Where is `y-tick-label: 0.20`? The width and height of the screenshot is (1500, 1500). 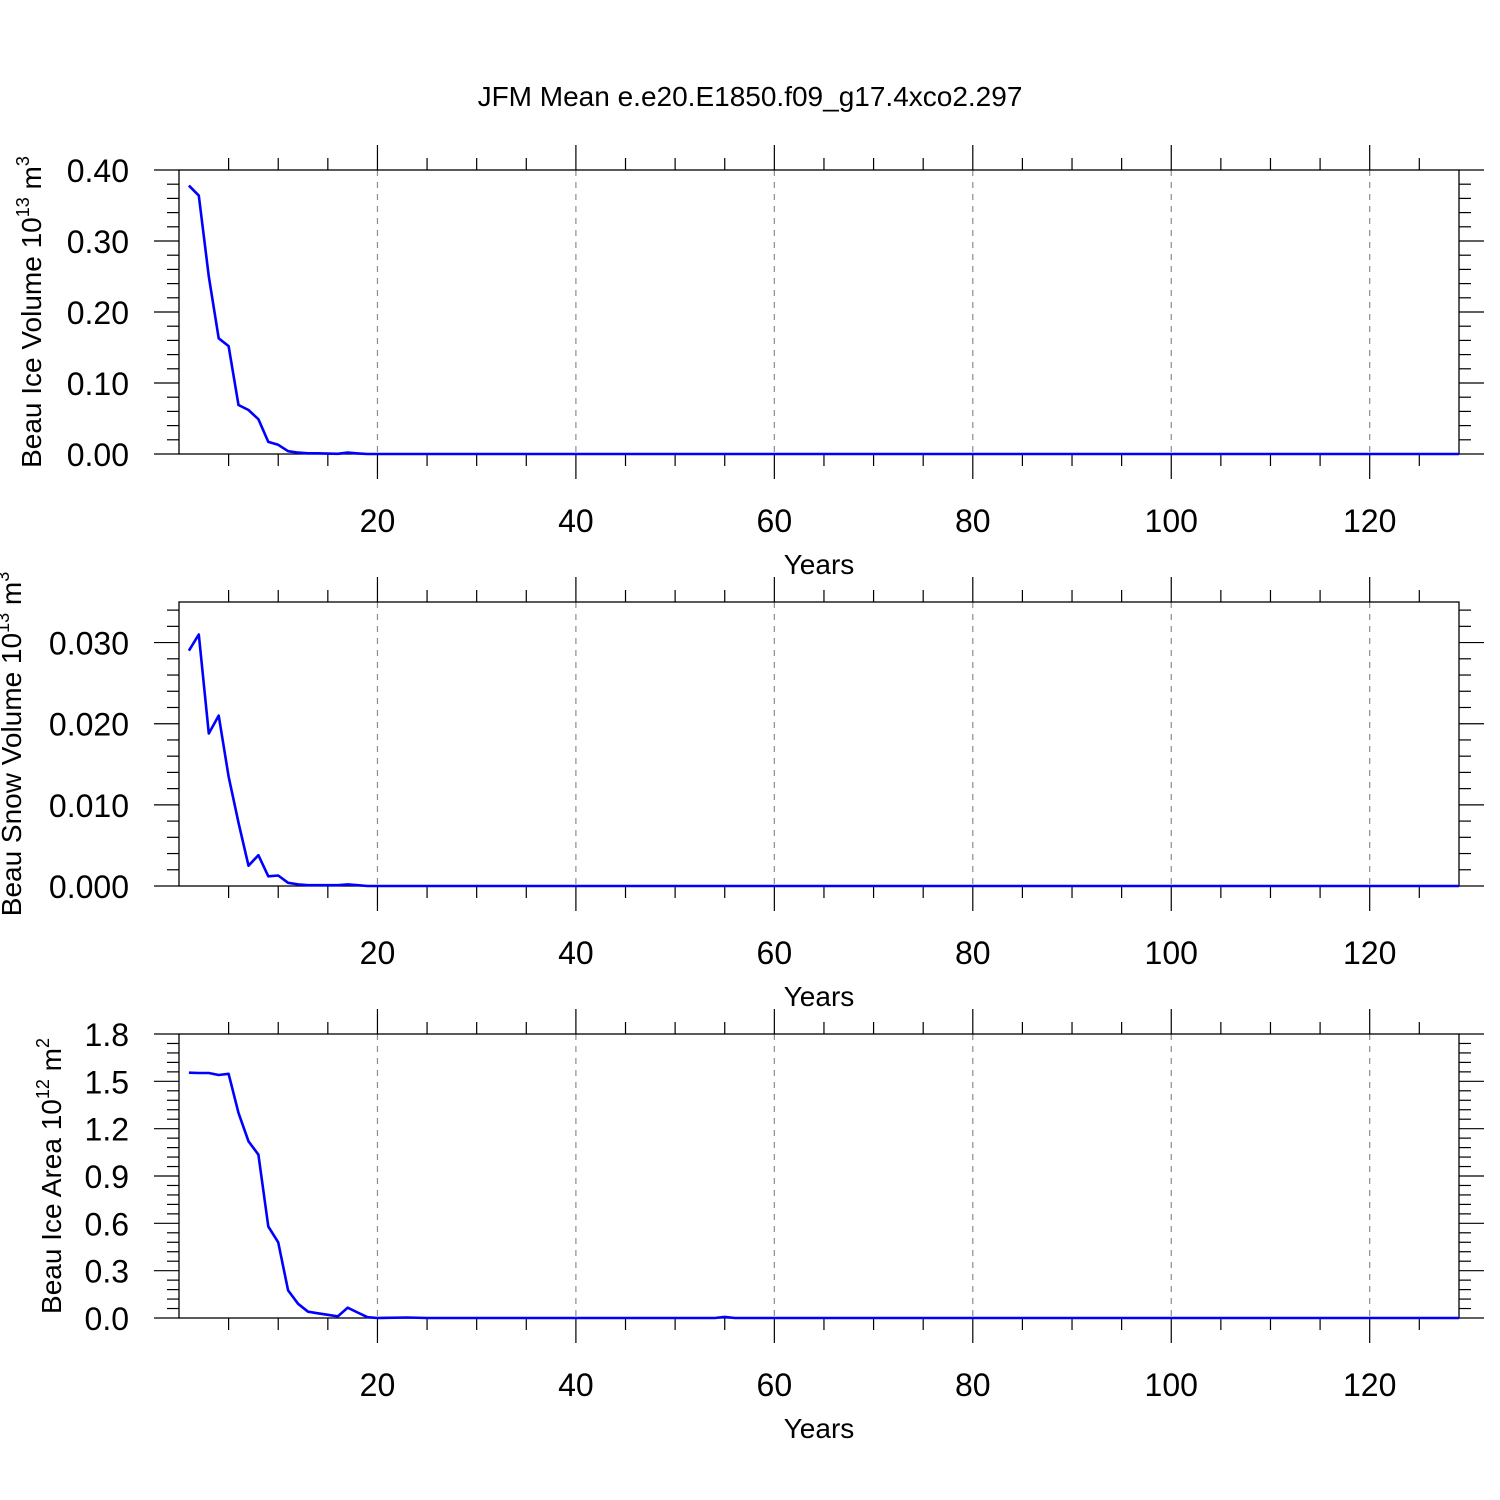
y-tick-label: 0.20 is located at coordinates (98, 313).